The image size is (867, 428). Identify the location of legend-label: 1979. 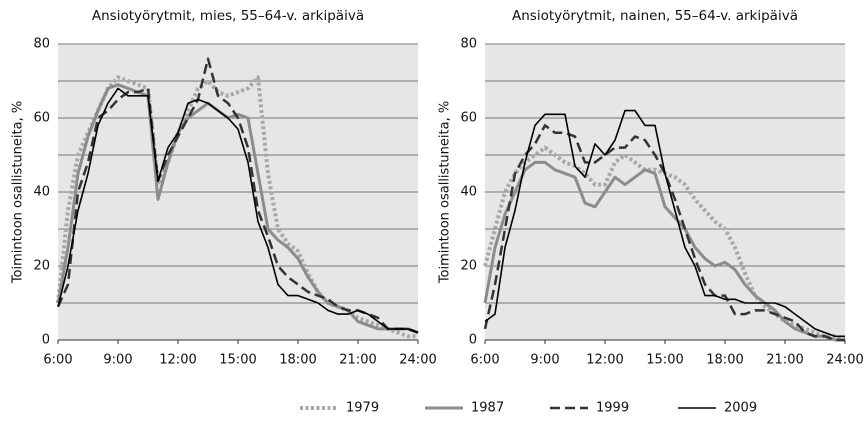
(362, 408).